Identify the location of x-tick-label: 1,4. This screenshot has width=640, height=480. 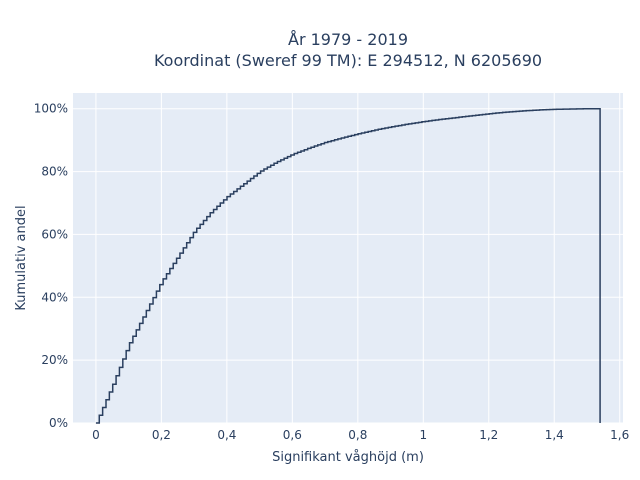
(554, 435).